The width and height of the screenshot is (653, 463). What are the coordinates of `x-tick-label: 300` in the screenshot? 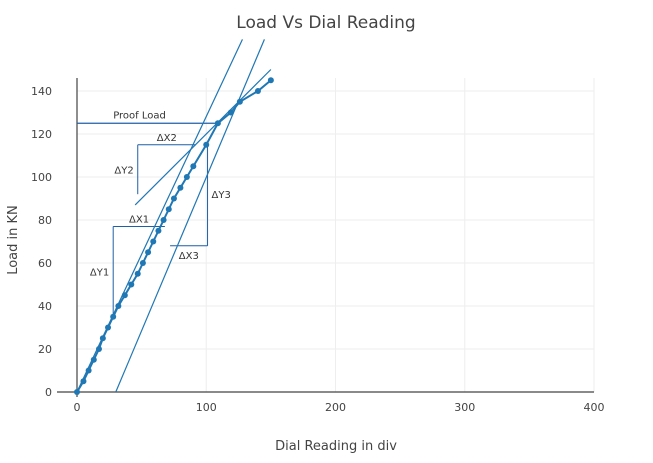 It's located at (464, 407).